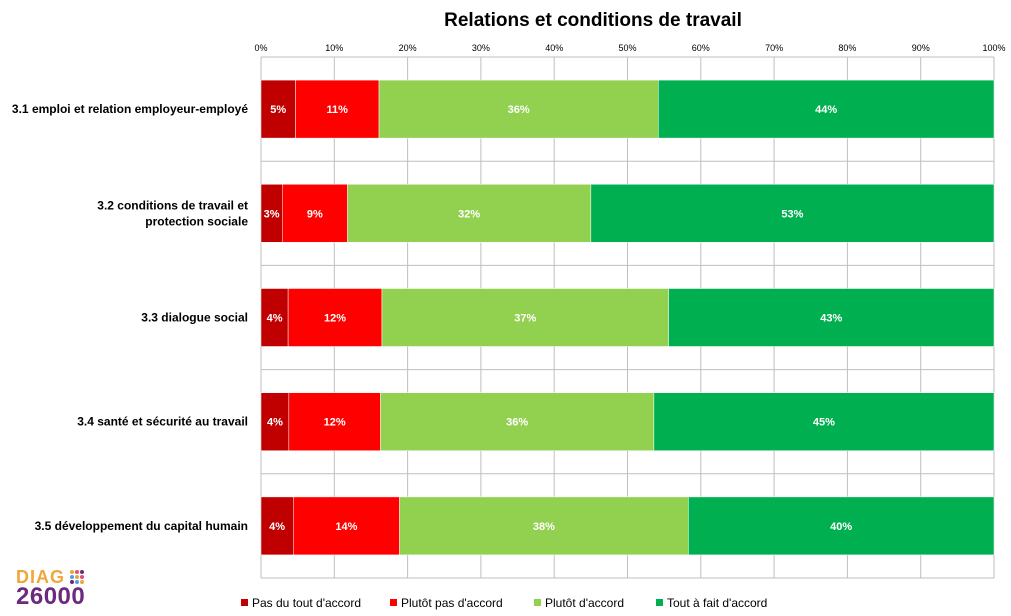 This screenshot has height=616, width=1011. I want to click on data-label: 53%, so click(792, 214).